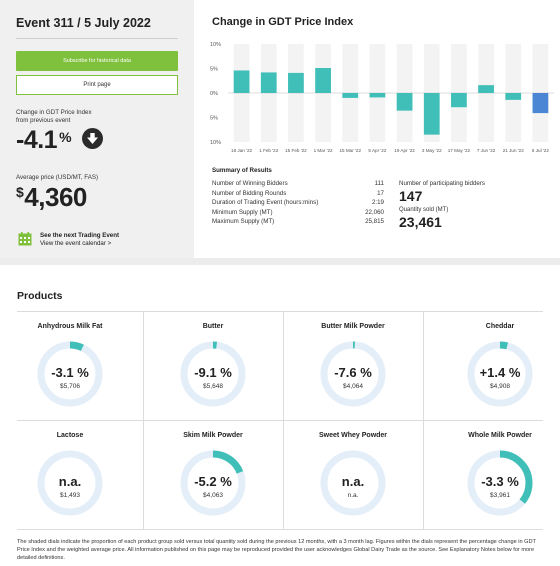 The image size is (560, 566). I want to click on summary-row-value: 17, so click(380, 193).